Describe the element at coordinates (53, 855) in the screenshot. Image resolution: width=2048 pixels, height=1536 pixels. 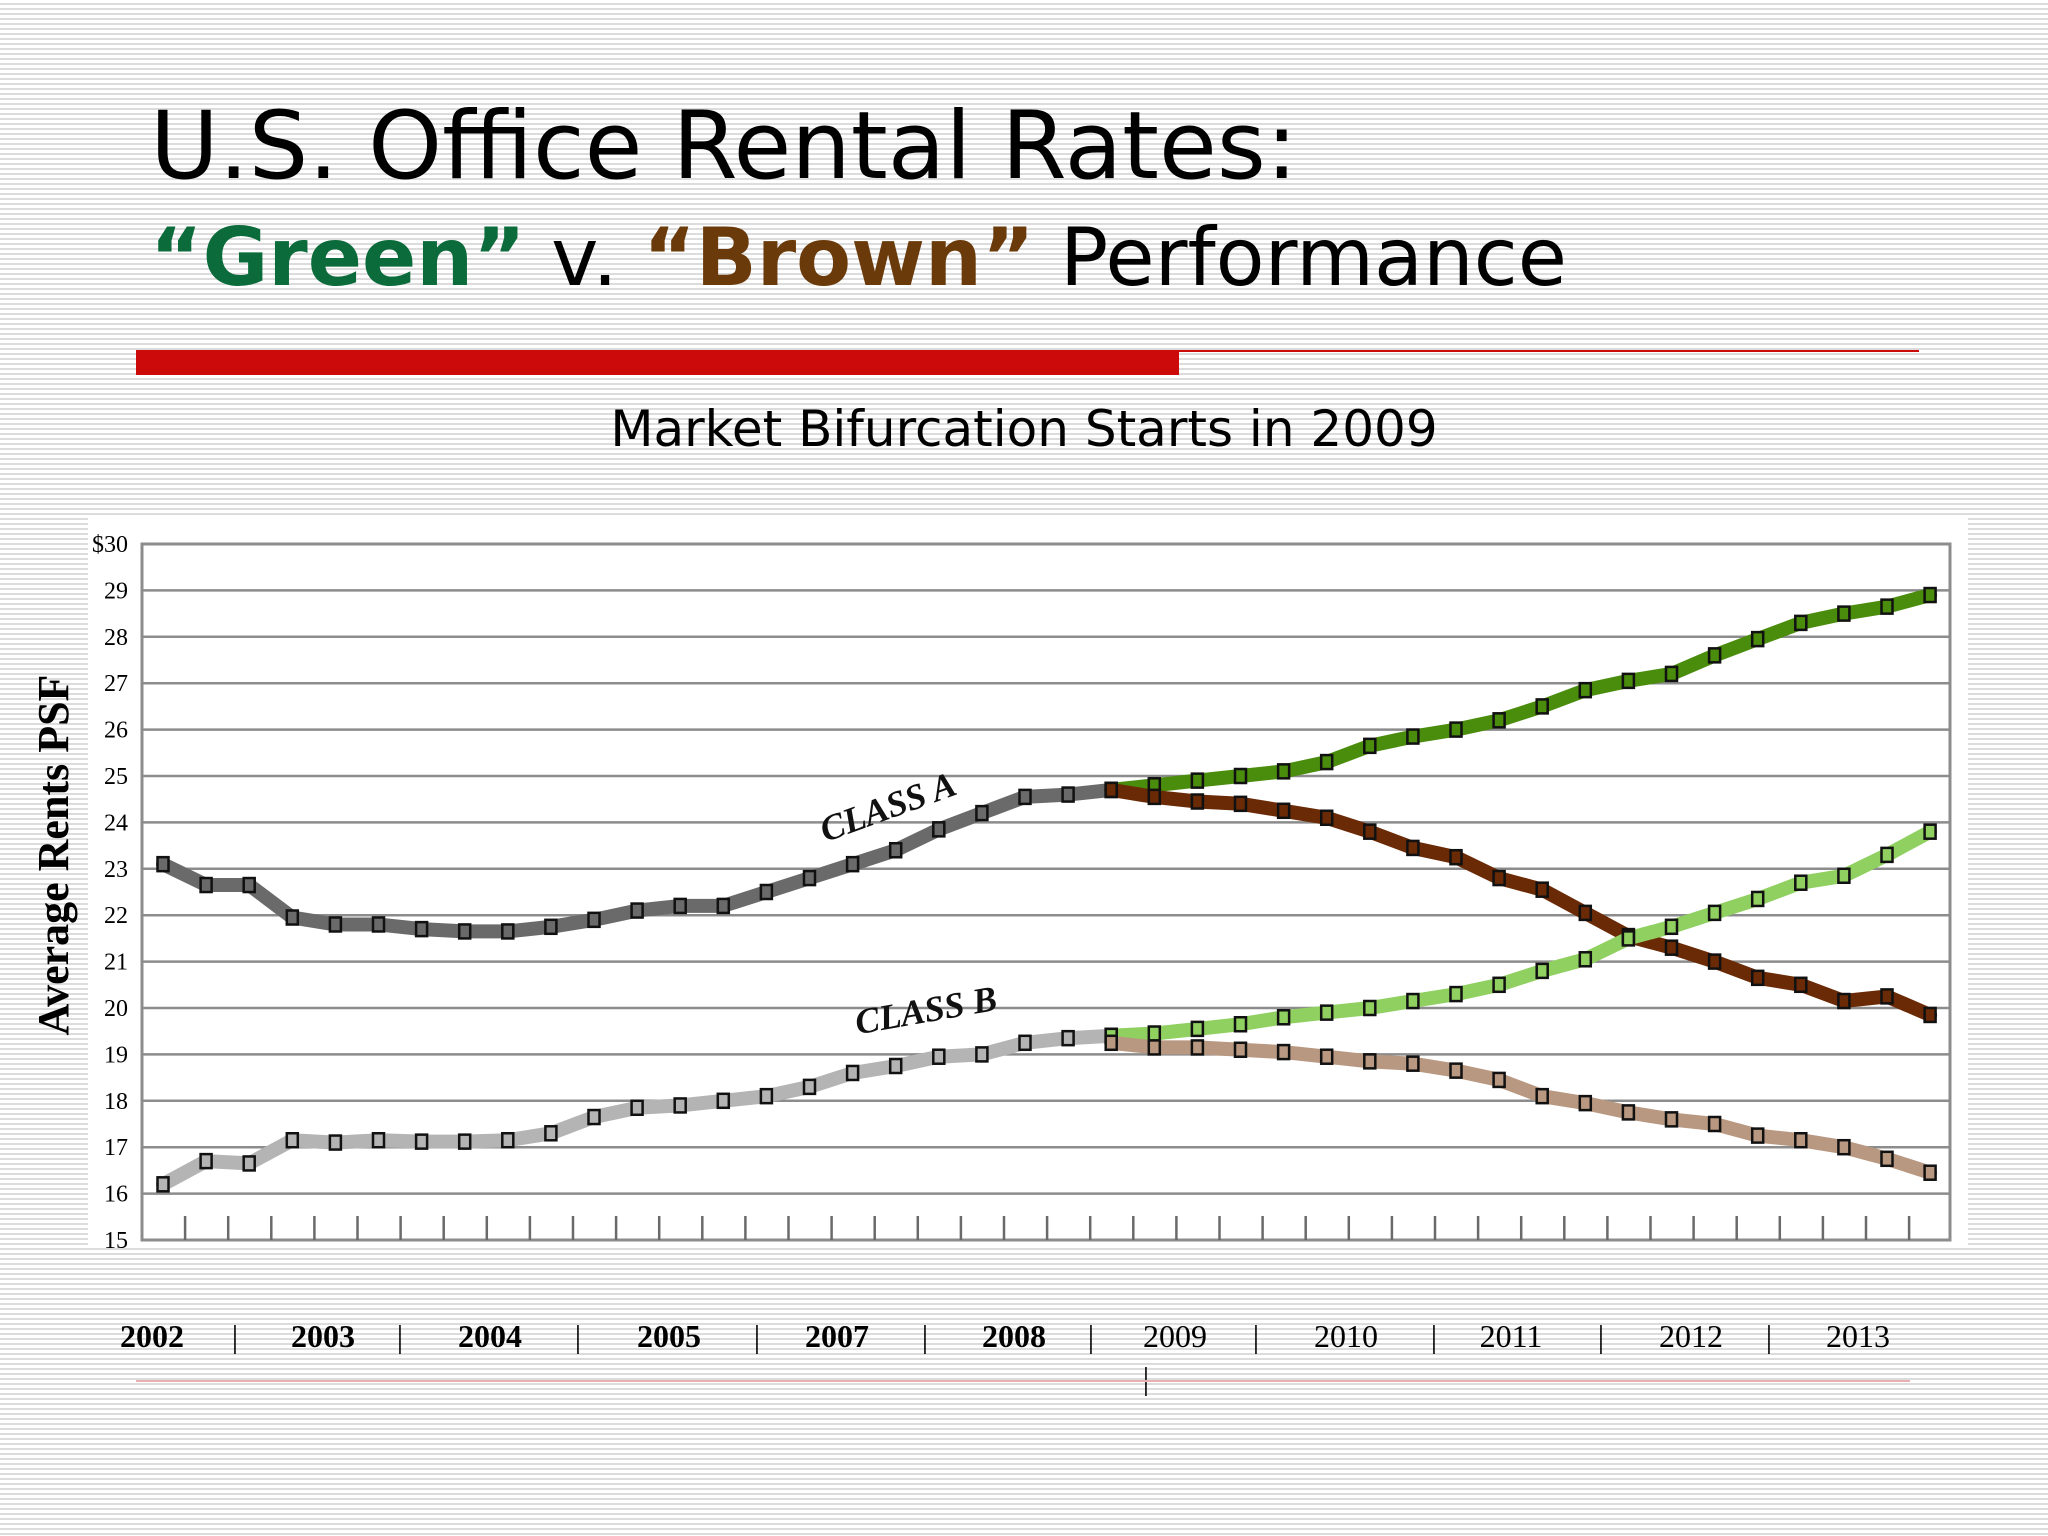
I see `y-axis-label: Average Rents PSF` at that location.